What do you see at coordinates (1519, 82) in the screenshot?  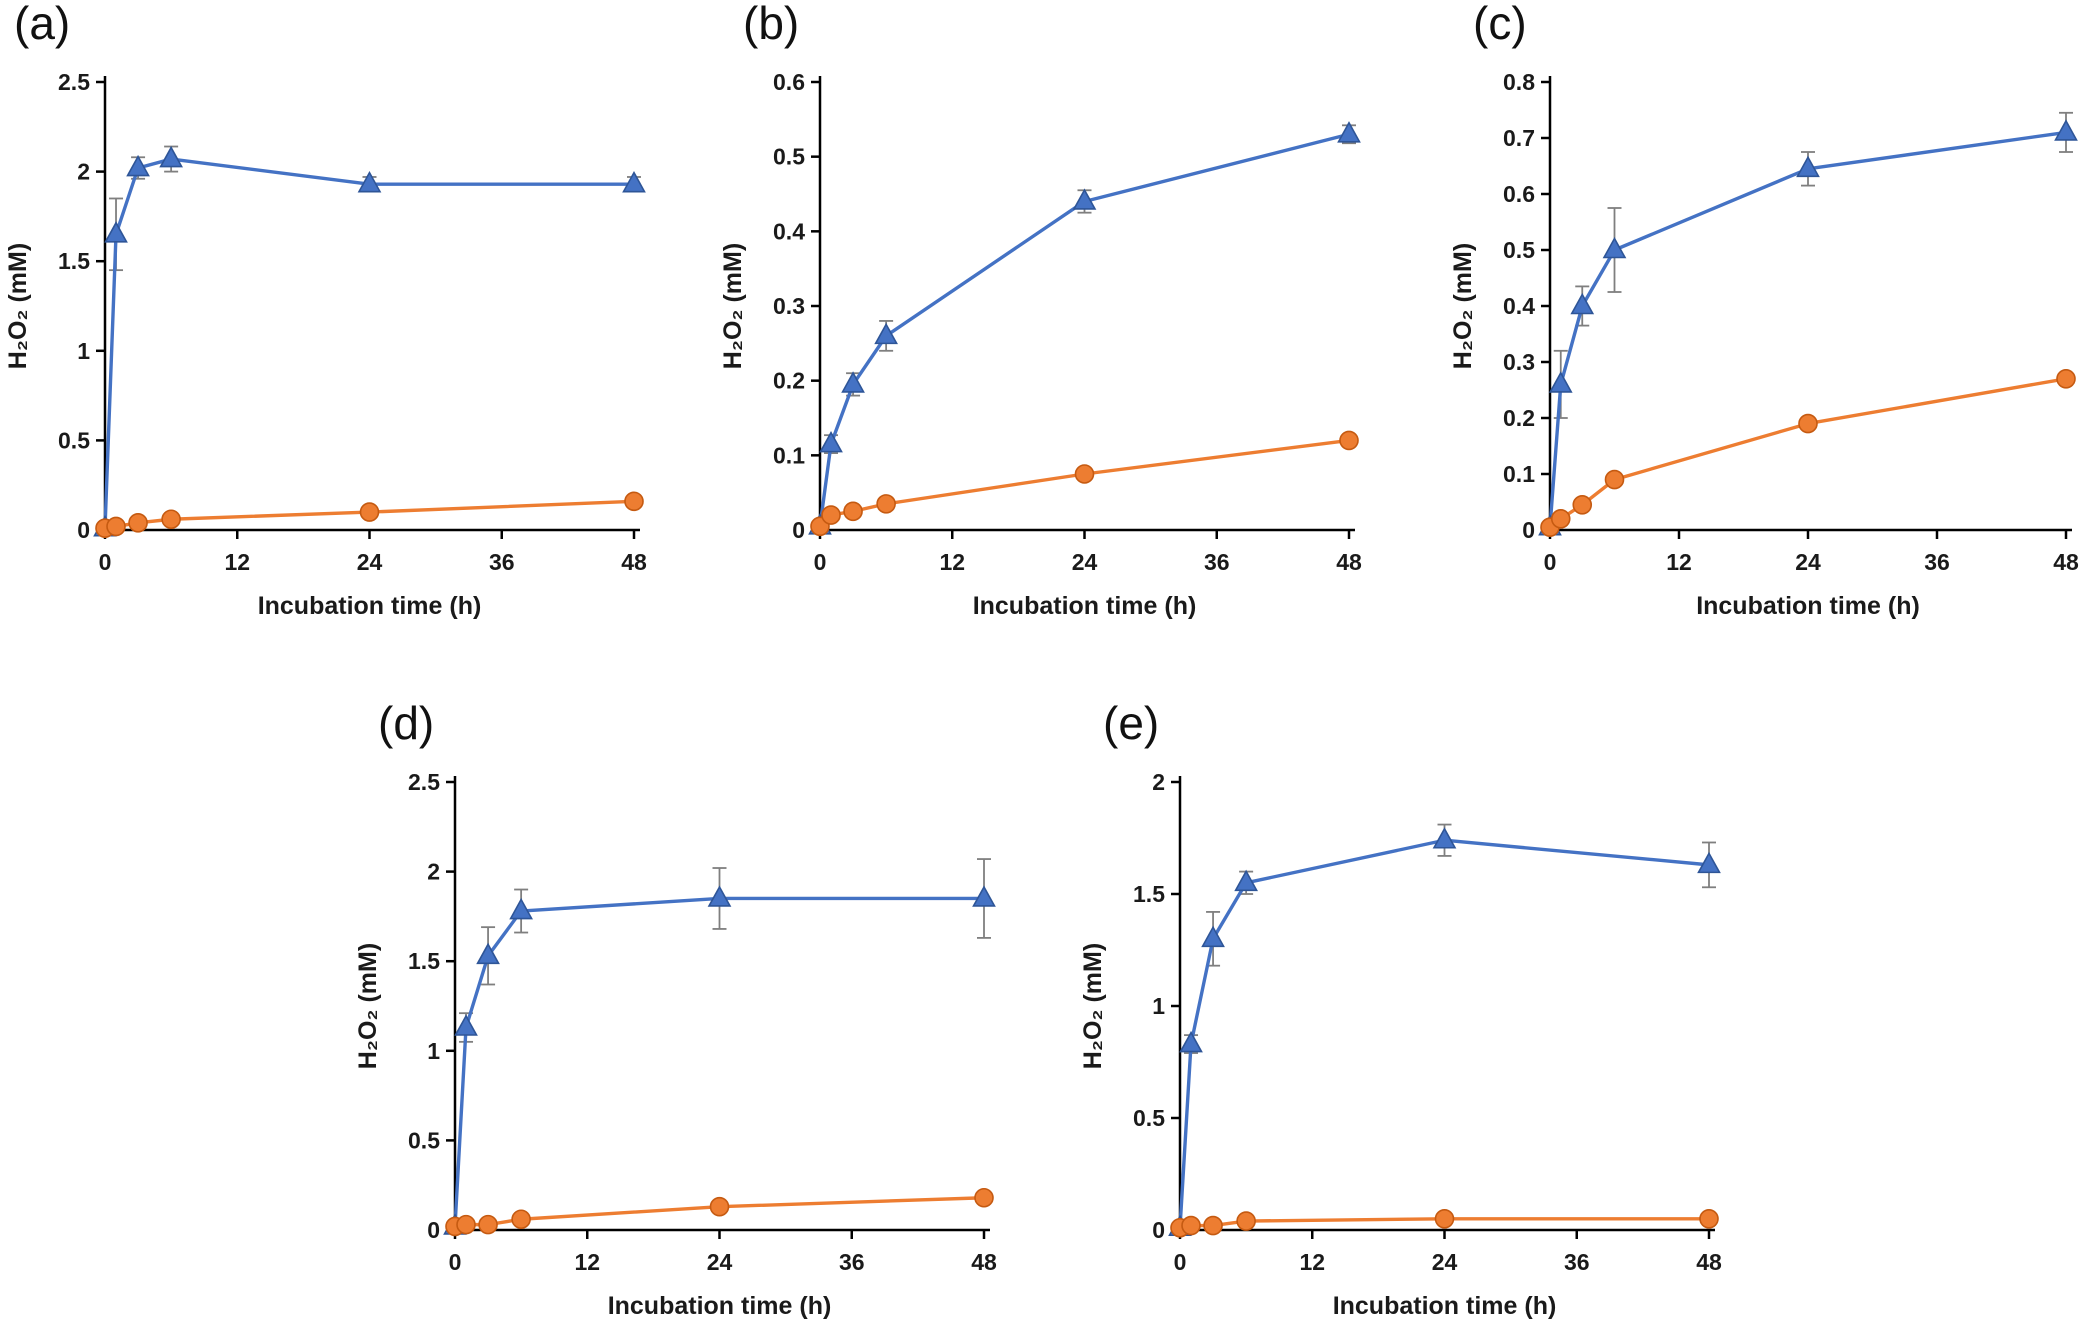 I see `svg-text: 0.8` at bounding box center [1519, 82].